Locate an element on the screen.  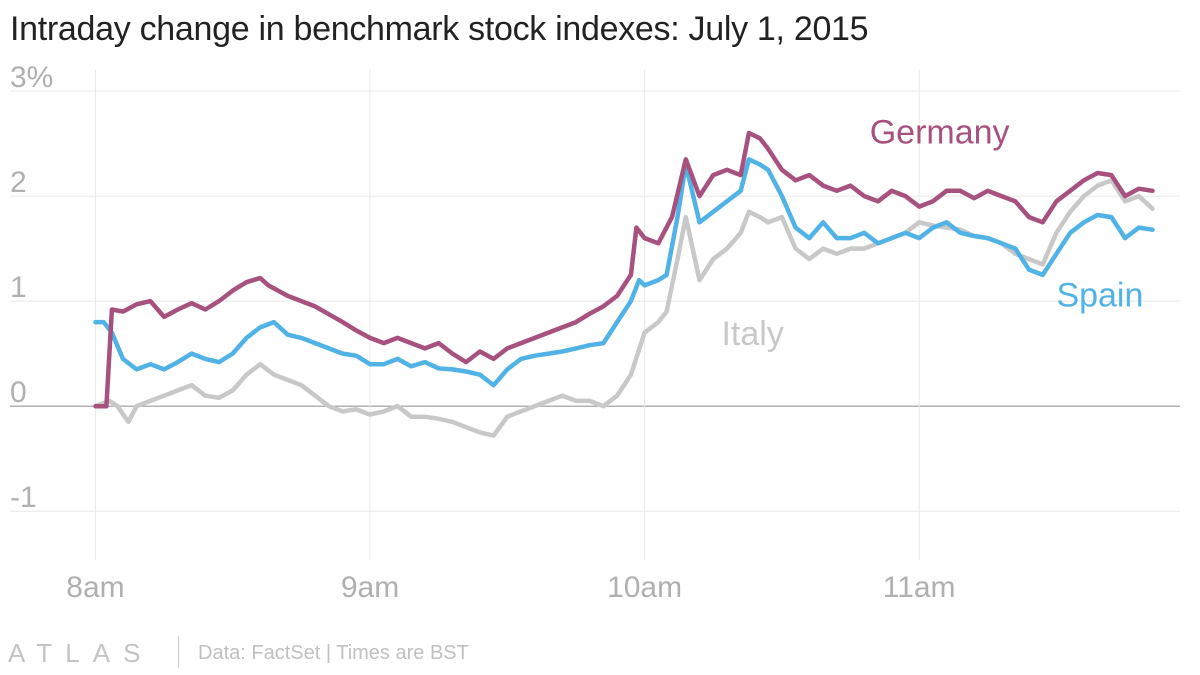
atlas-logo: ATLAS is located at coordinates (81, 653).